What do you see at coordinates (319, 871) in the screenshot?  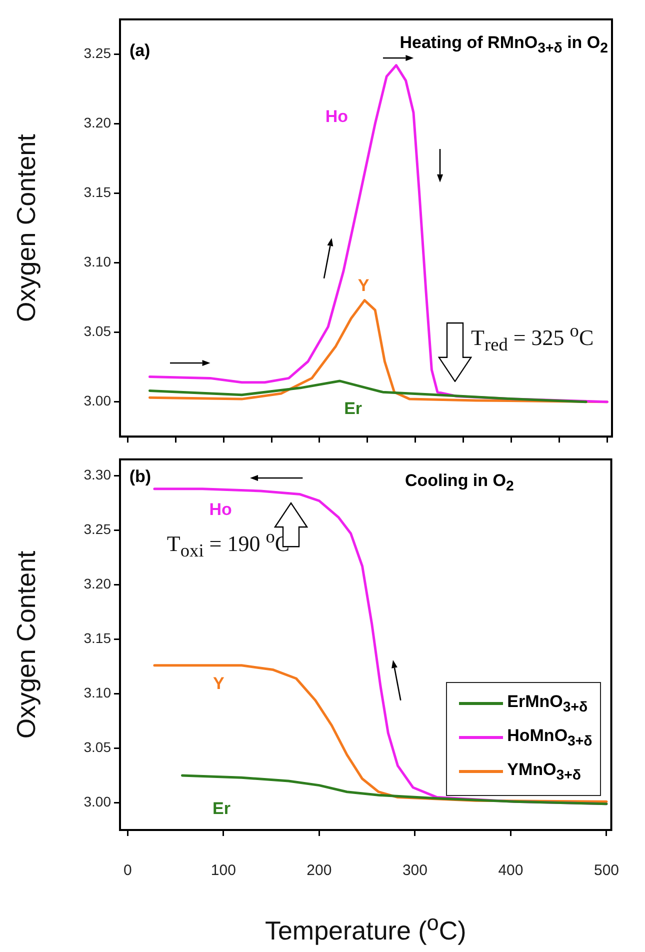 I see `x-tick-label: 200` at bounding box center [319, 871].